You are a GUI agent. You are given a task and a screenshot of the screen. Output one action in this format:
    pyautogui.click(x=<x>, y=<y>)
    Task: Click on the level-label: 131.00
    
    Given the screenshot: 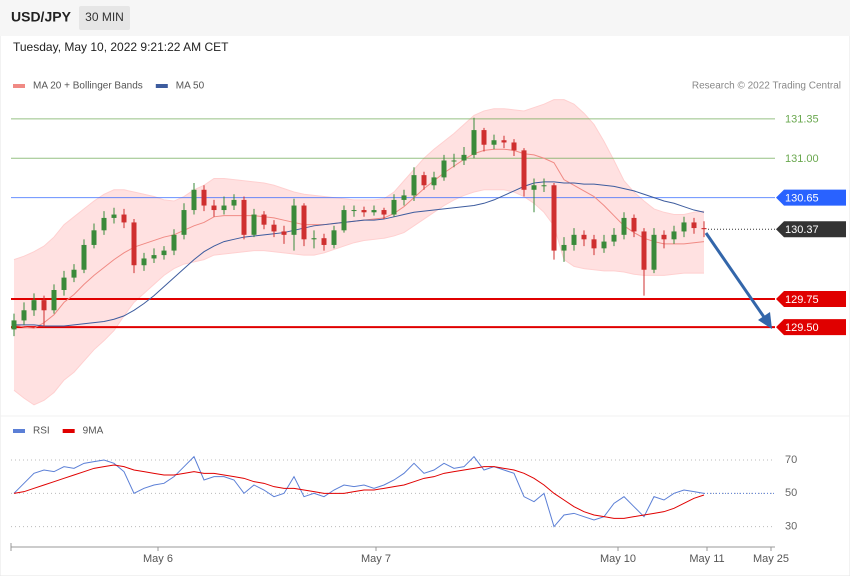 What is the action you would take?
    pyautogui.click(x=802, y=159)
    